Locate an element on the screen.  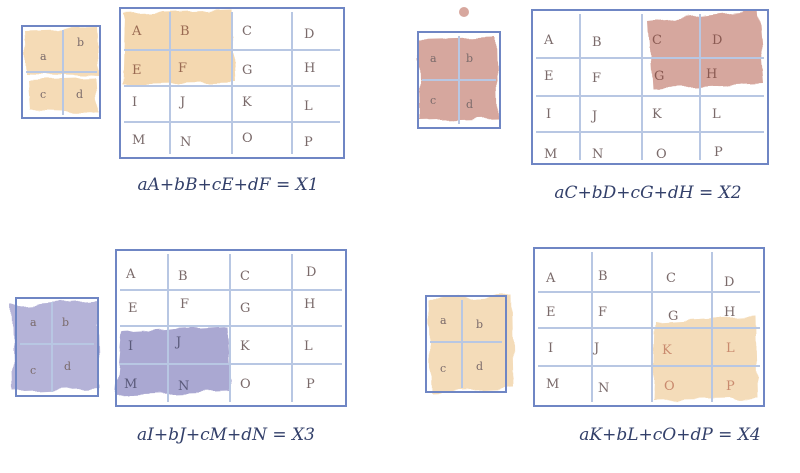
panel-2-matrix-scribble is located at coordinates (706, 49).